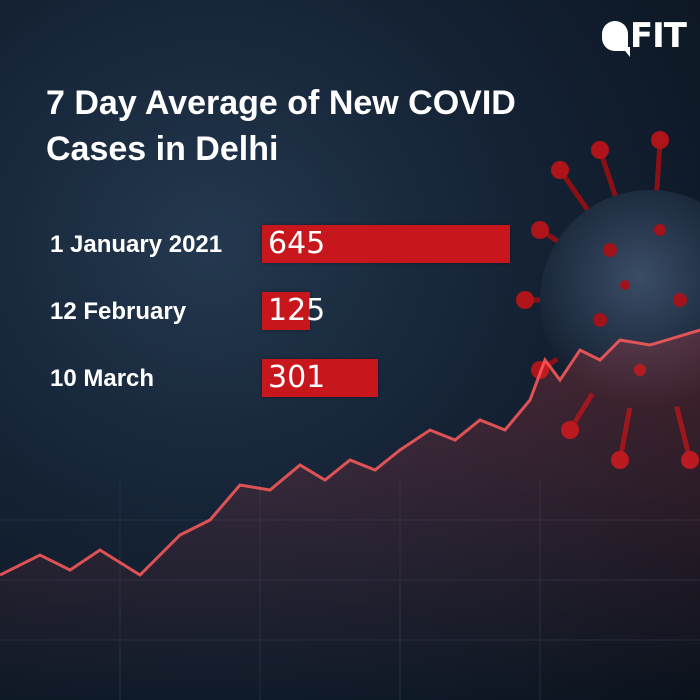 The height and width of the screenshot is (700, 700). I want to click on fit-logo: FIT, so click(644, 36).